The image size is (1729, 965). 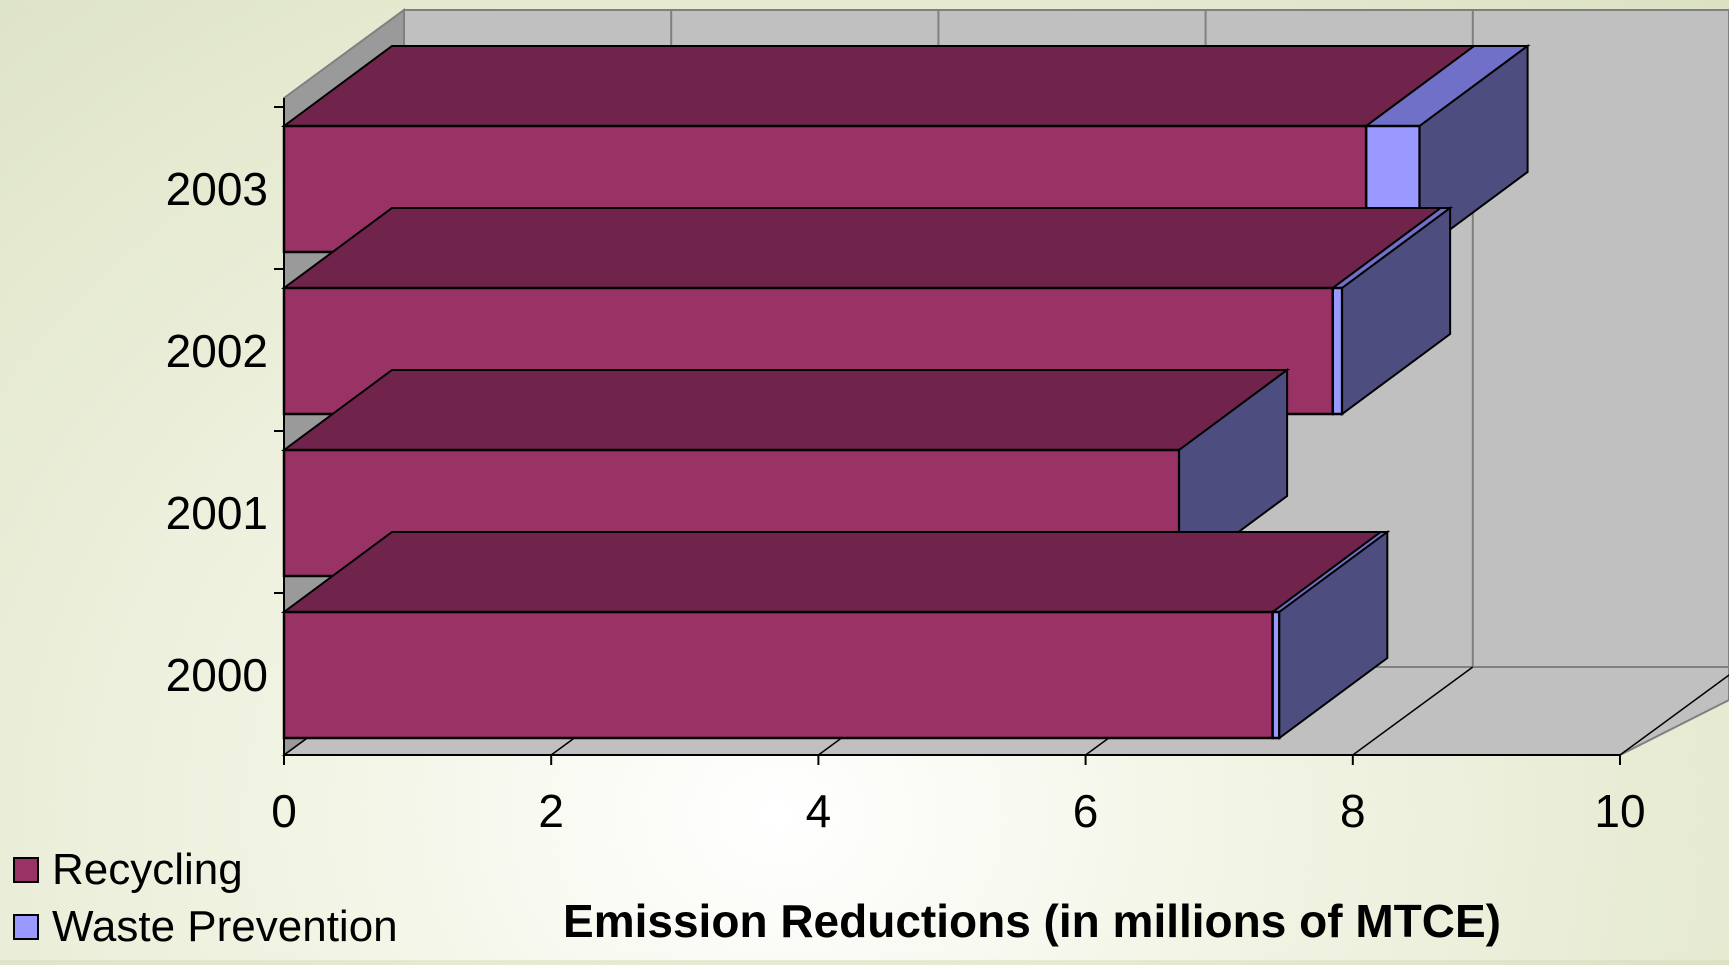 What do you see at coordinates (1353, 811) in the screenshot?
I see `x-tick-label: 8` at bounding box center [1353, 811].